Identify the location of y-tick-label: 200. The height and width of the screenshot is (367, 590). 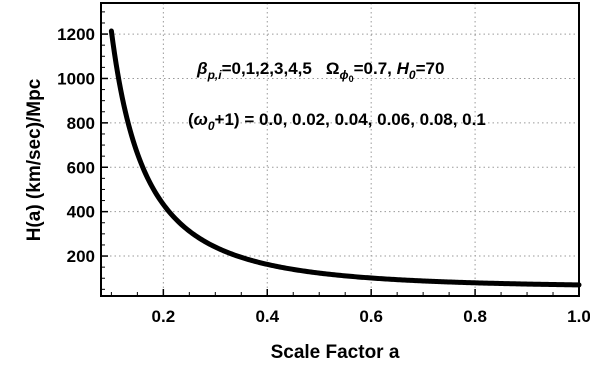
(81, 256).